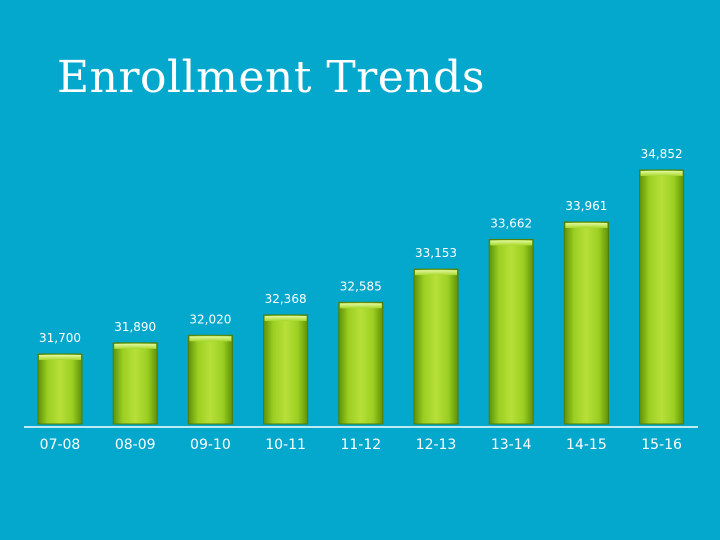 The height and width of the screenshot is (540, 720). What do you see at coordinates (662, 154) in the screenshot?
I see `value-label-15-16: 34,852` at bounding box center [662, 154].